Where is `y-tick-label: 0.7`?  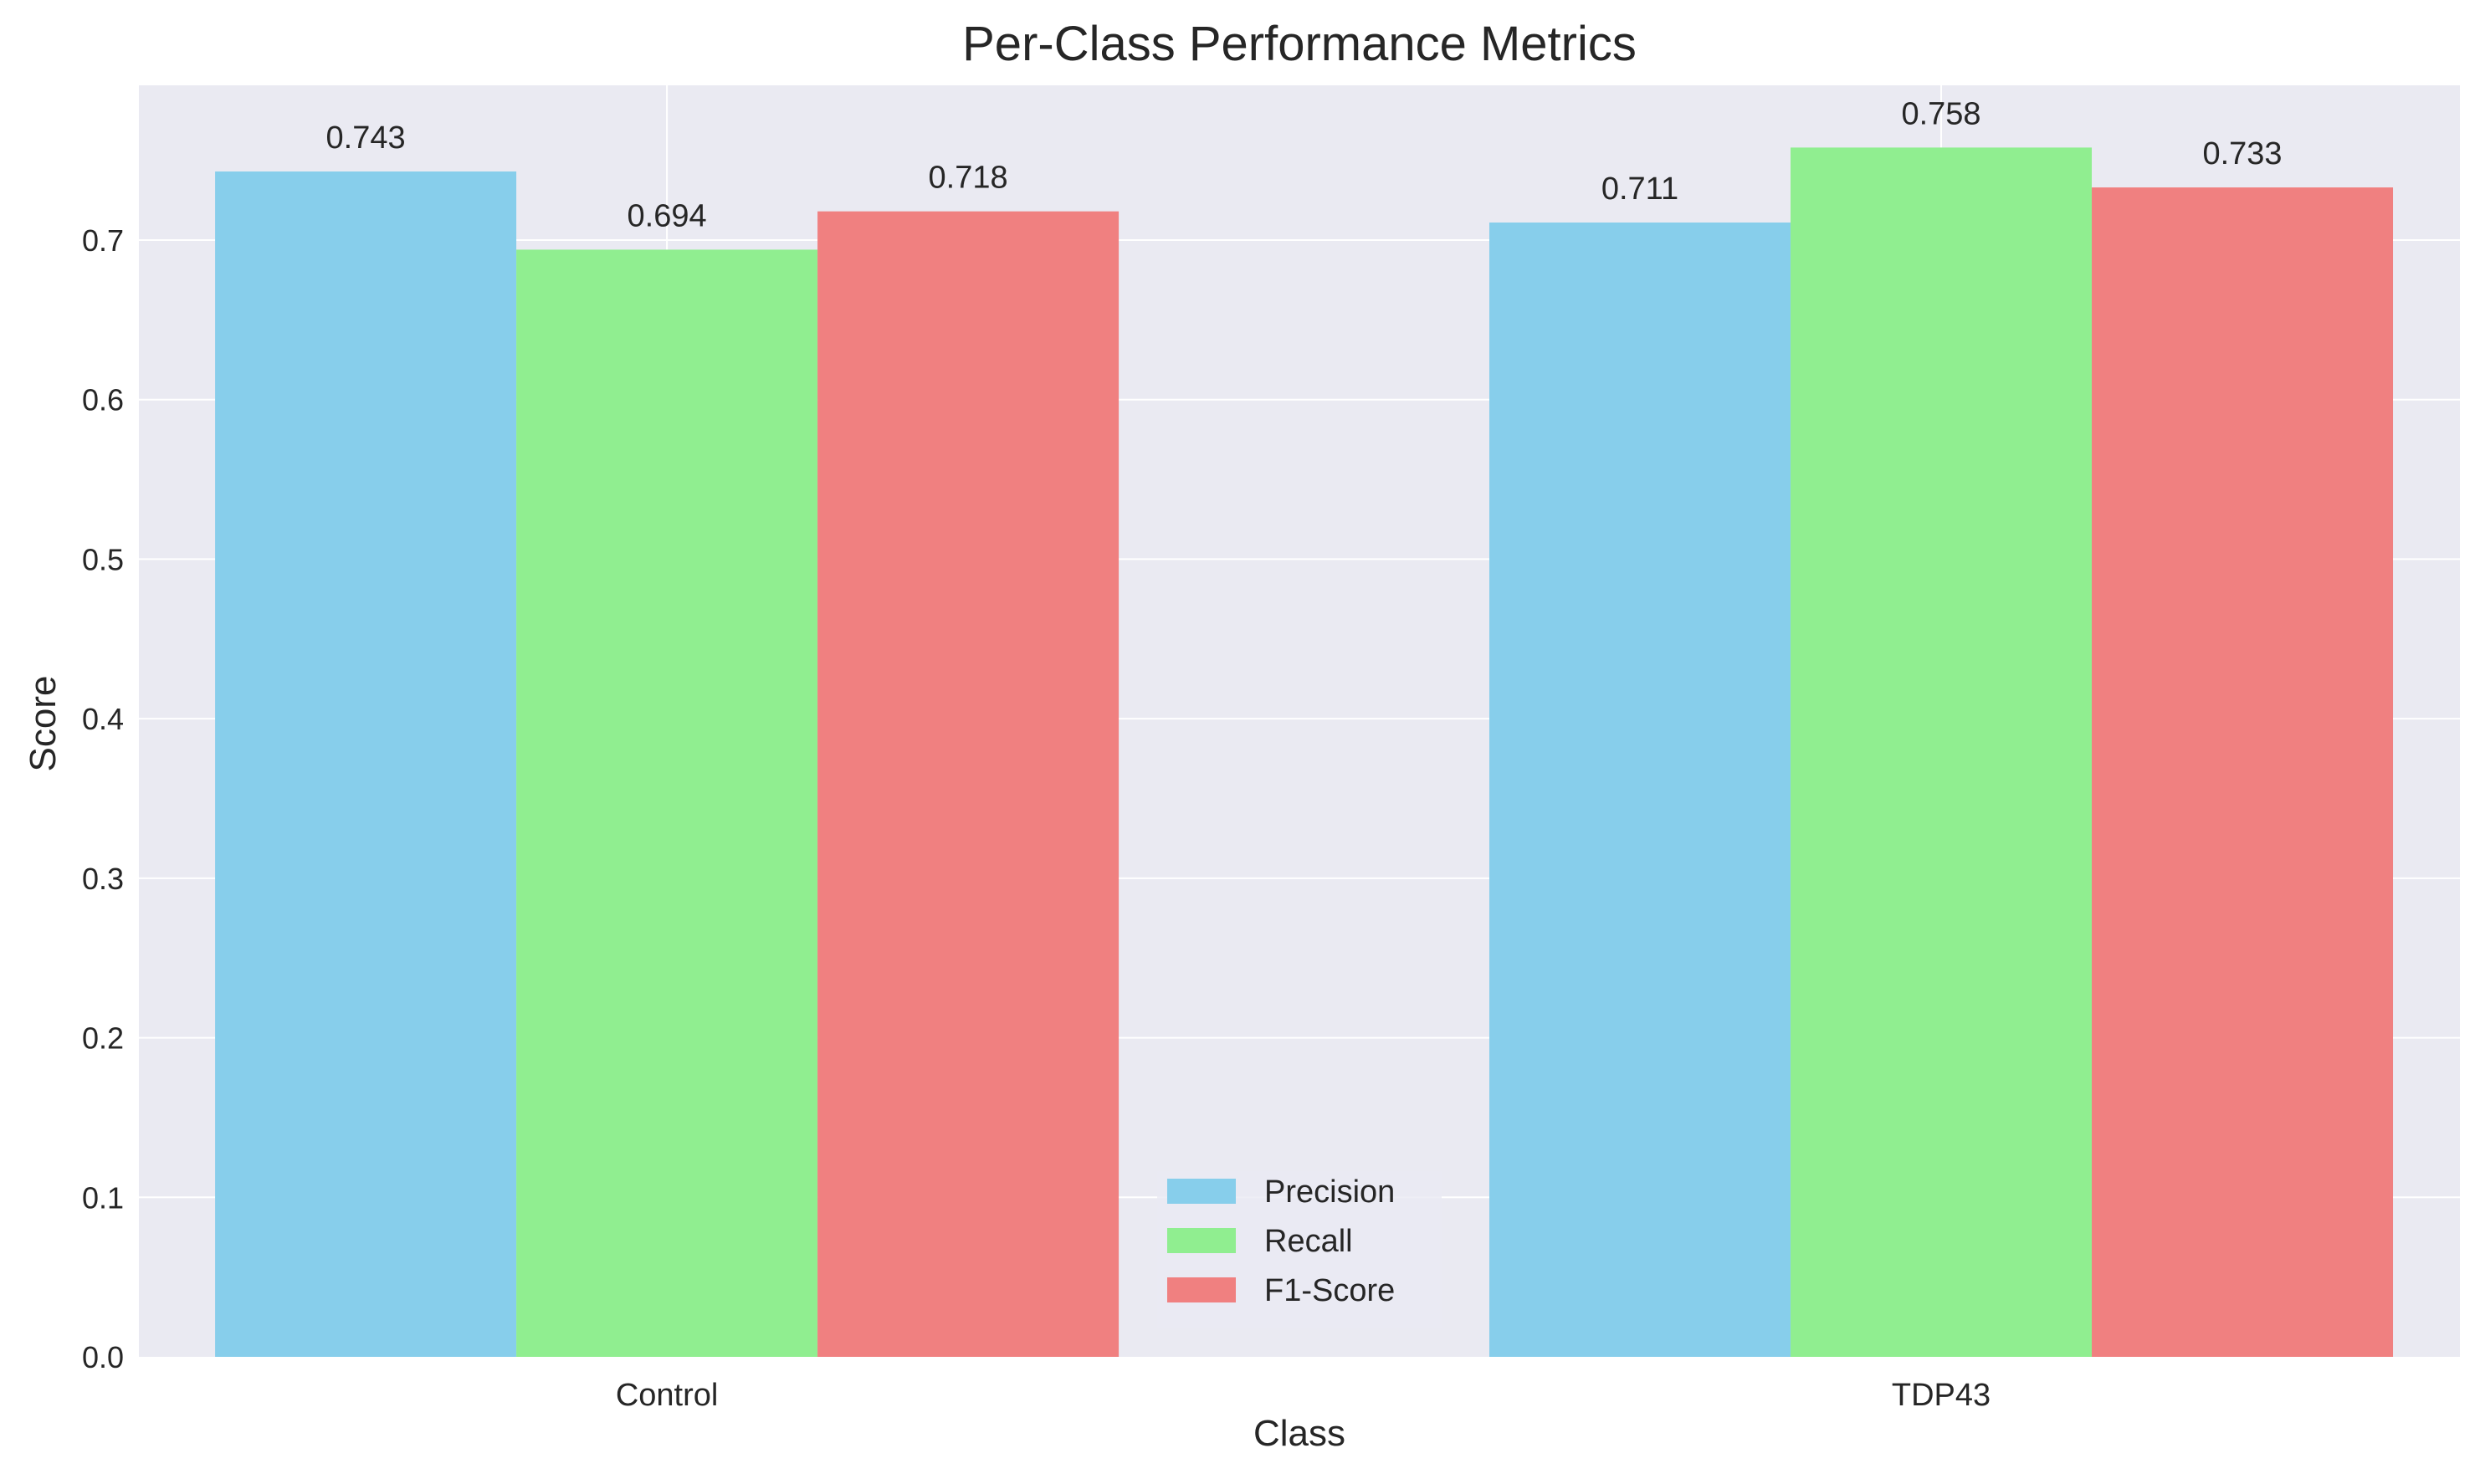 y-tick-label: 0.7 is located at coordinates (103, 240).